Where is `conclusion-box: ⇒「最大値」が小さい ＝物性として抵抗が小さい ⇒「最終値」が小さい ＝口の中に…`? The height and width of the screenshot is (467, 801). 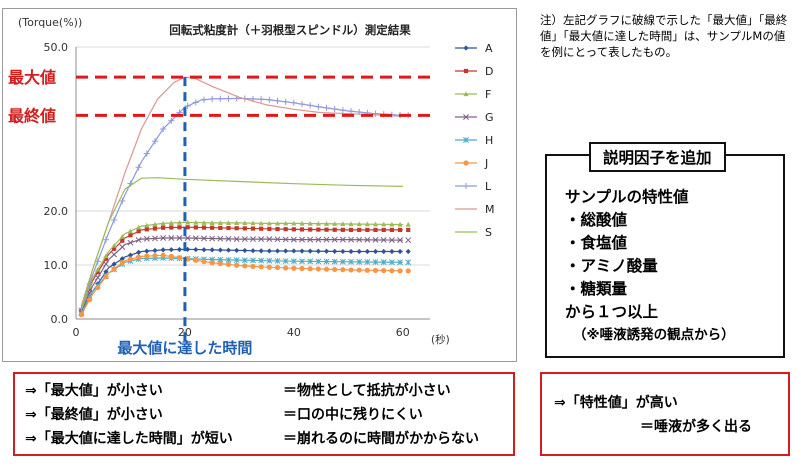
conclusion-box: ⇒「最大値」が小さい ＝物性として抵抗が小さい ⇒「最終値」が小さい ＝口の中に… is located at coordinates (264, 414).